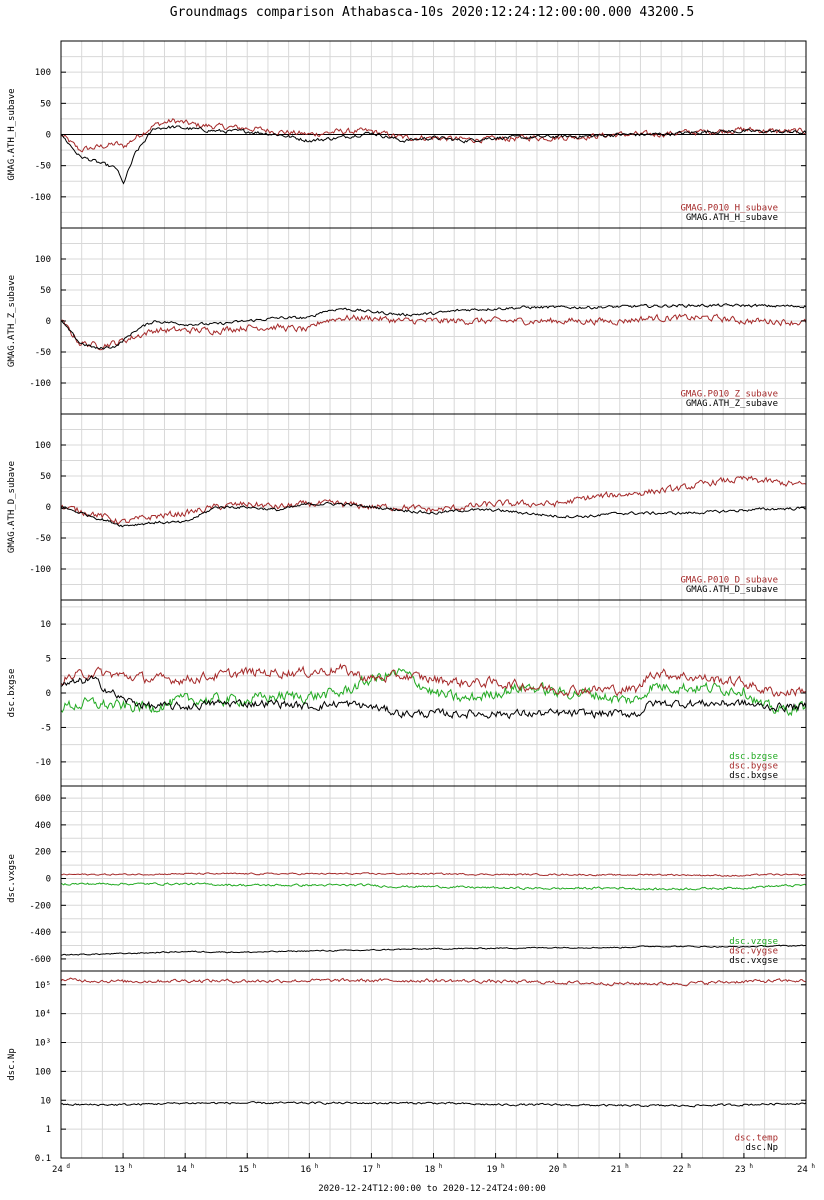 Image resolution: width=824 pixels, height=1200 pixels. Describe the element at coordinates (12, 878) in the screenshot. I see `y-axis-label: dsc.vxgse` at that location.